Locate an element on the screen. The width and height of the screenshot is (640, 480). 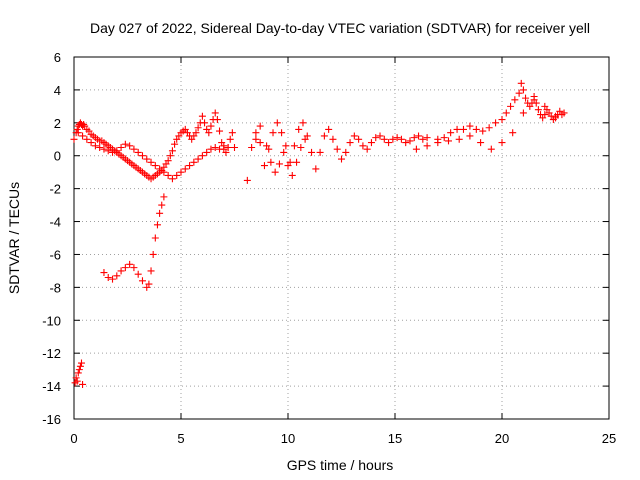
x-tick-label: 0 is located at coordinates (73, 438).